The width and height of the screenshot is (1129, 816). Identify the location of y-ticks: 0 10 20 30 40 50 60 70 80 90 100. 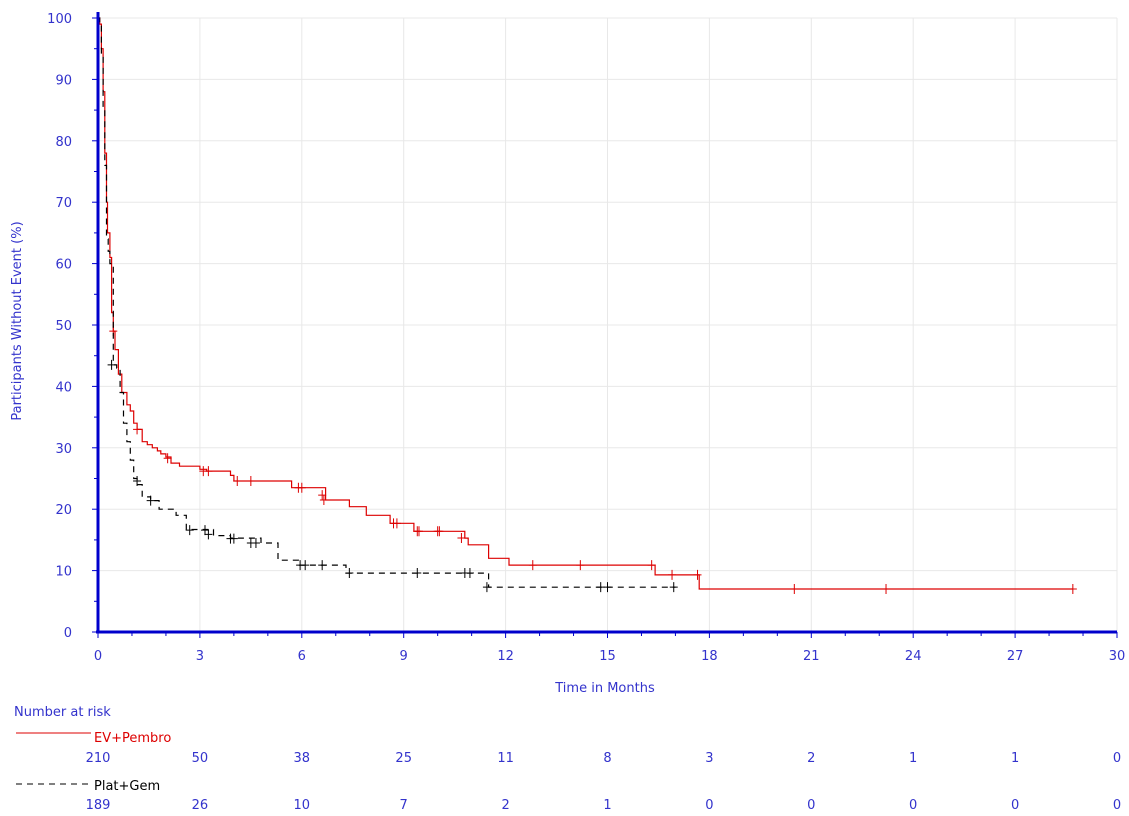
(72, 326).